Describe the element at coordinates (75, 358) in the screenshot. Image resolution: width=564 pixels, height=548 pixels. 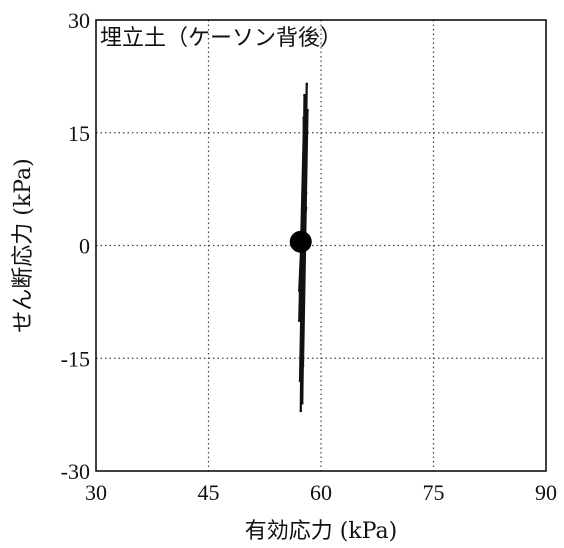
I see `y-tick-label: -15` at that location.